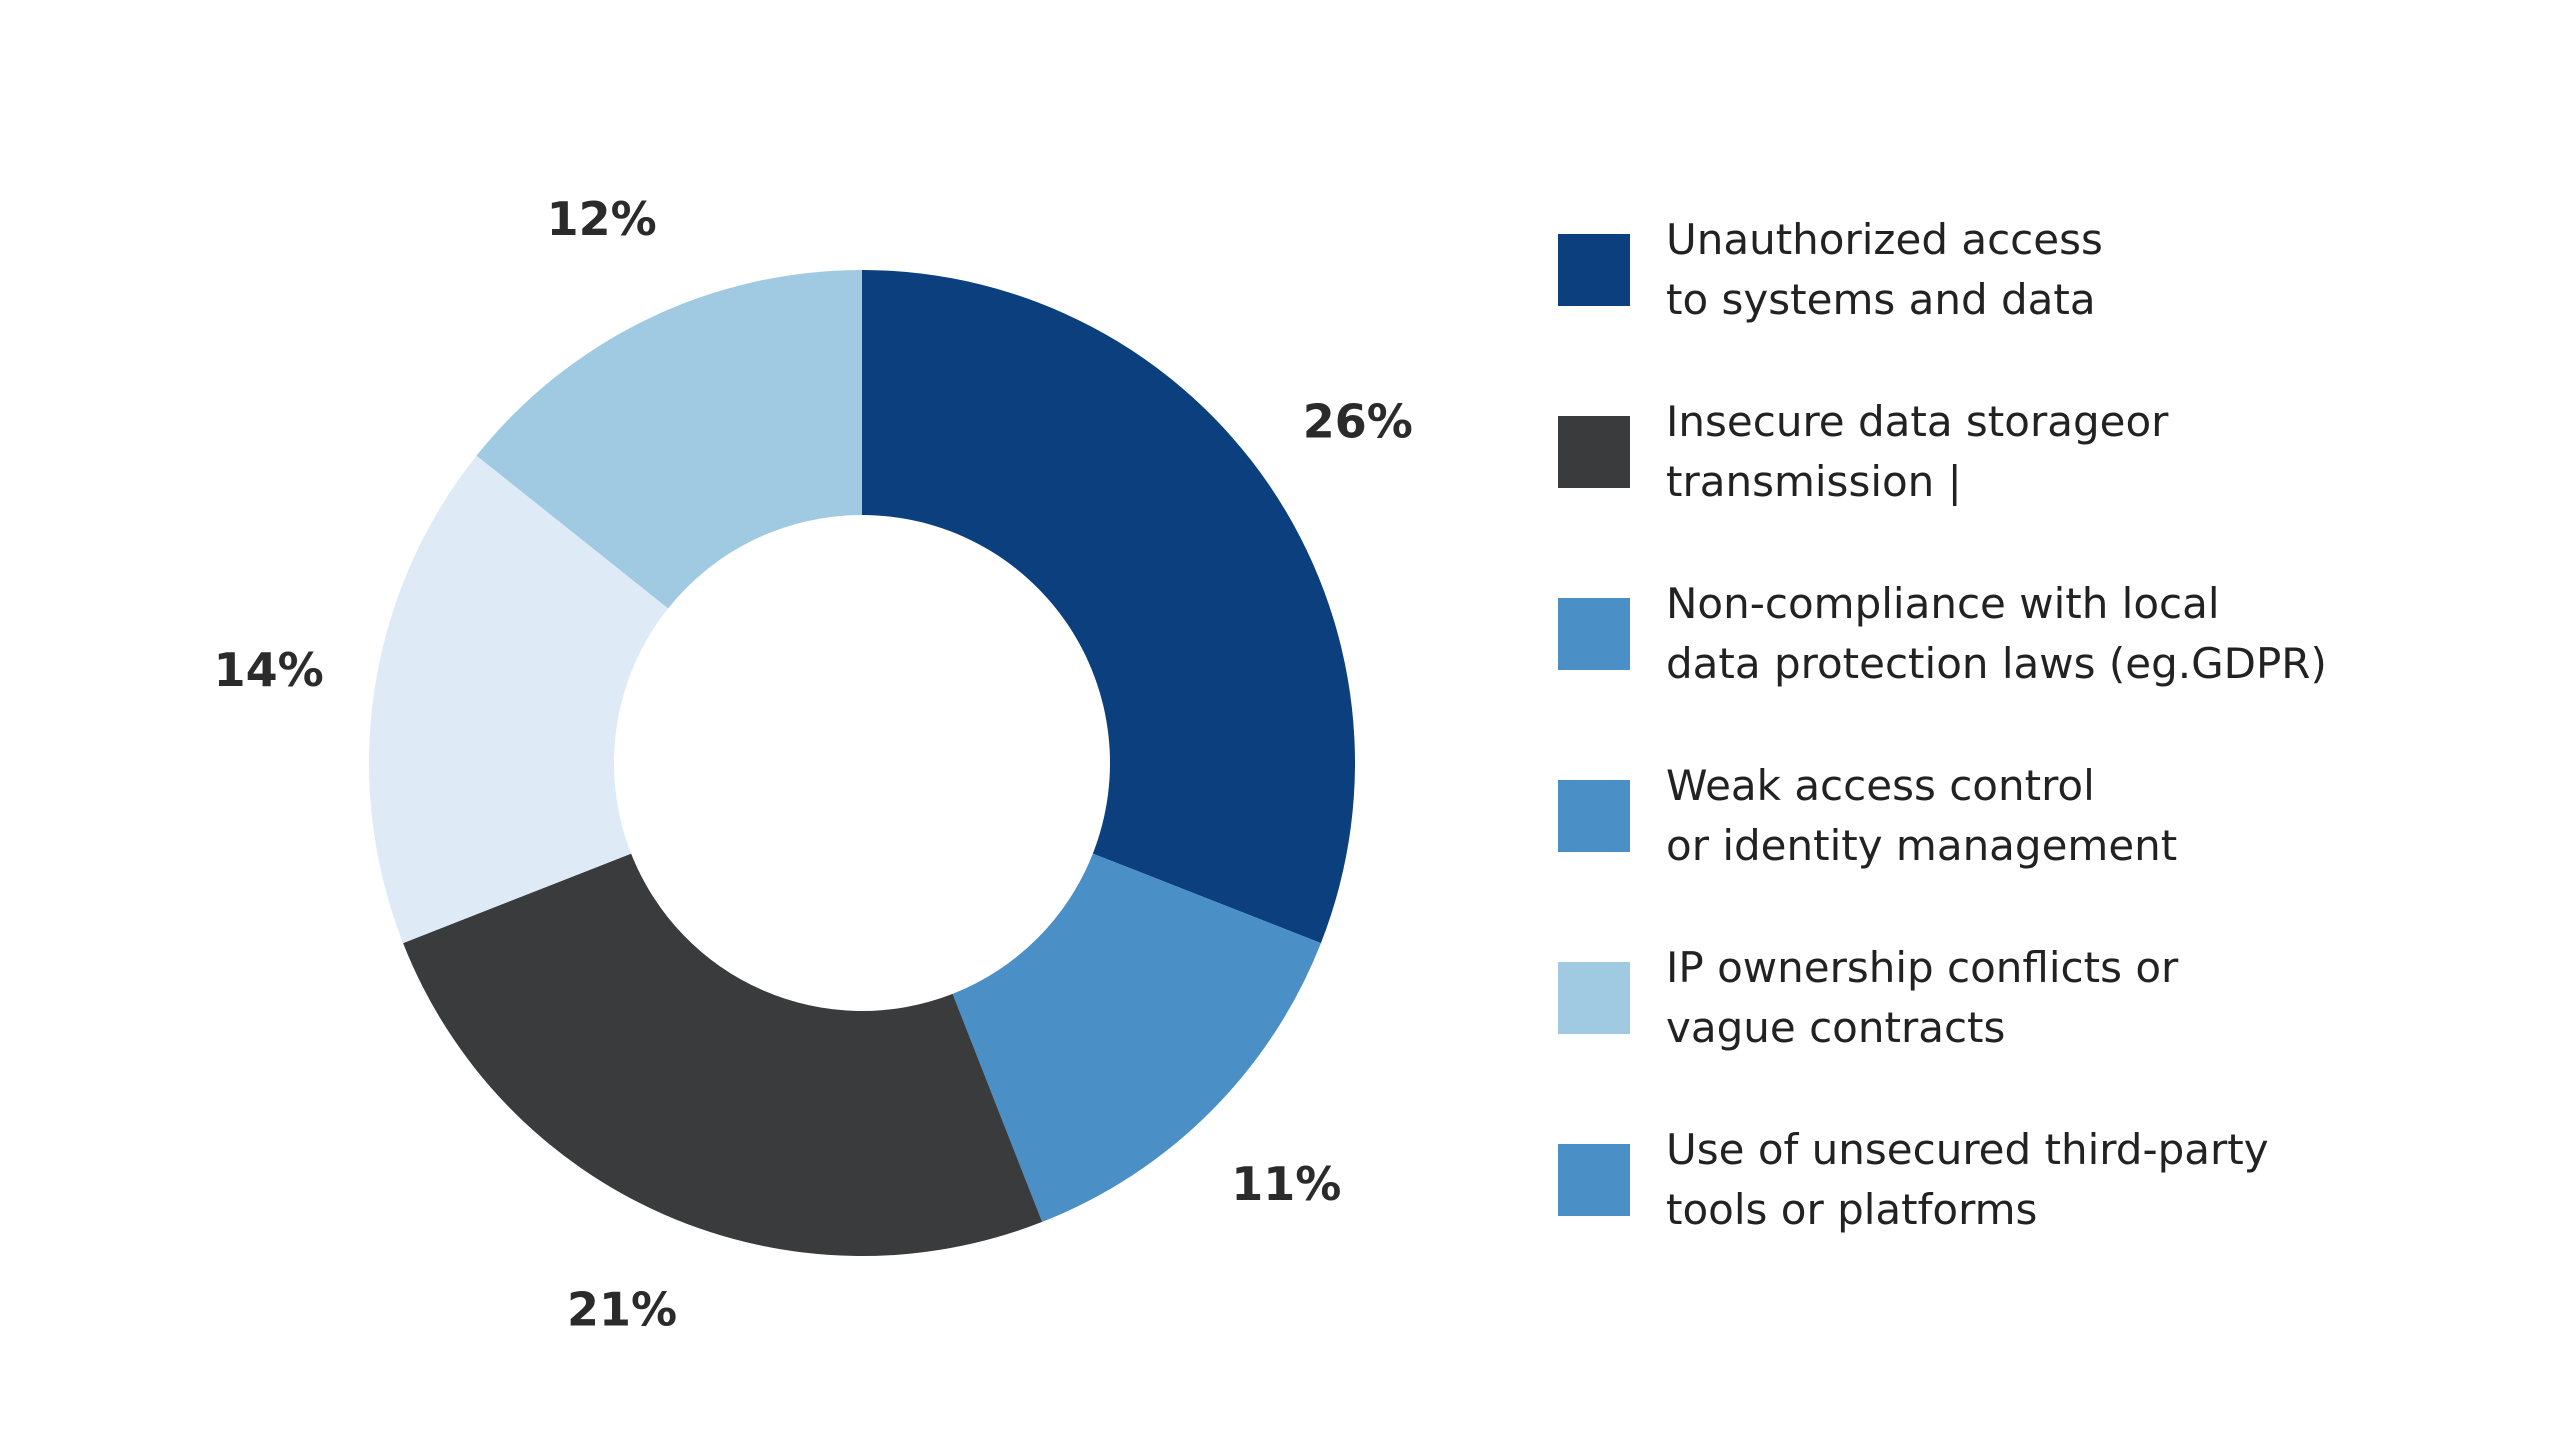 The height and width of the screenshot is (1444, 2560). I want to click on legend-label: Insecure data storageor transmission |, so click(1917, 451).